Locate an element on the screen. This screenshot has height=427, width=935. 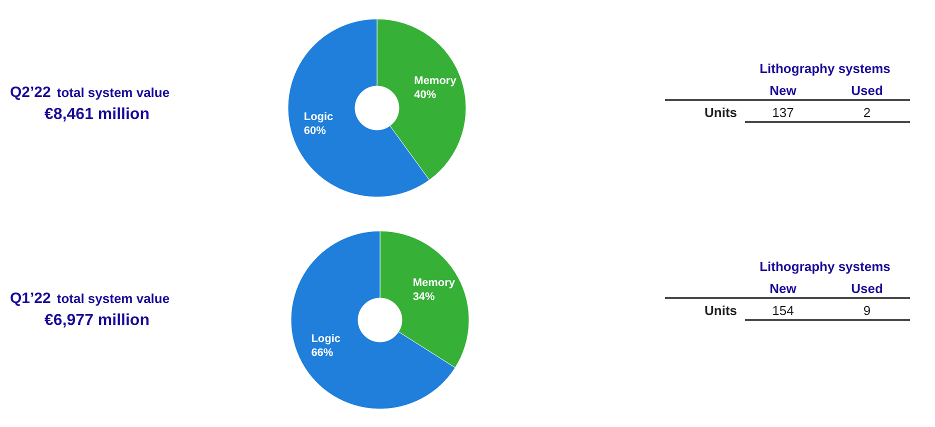
data-label: 9 is located at coordinates (867, 310).